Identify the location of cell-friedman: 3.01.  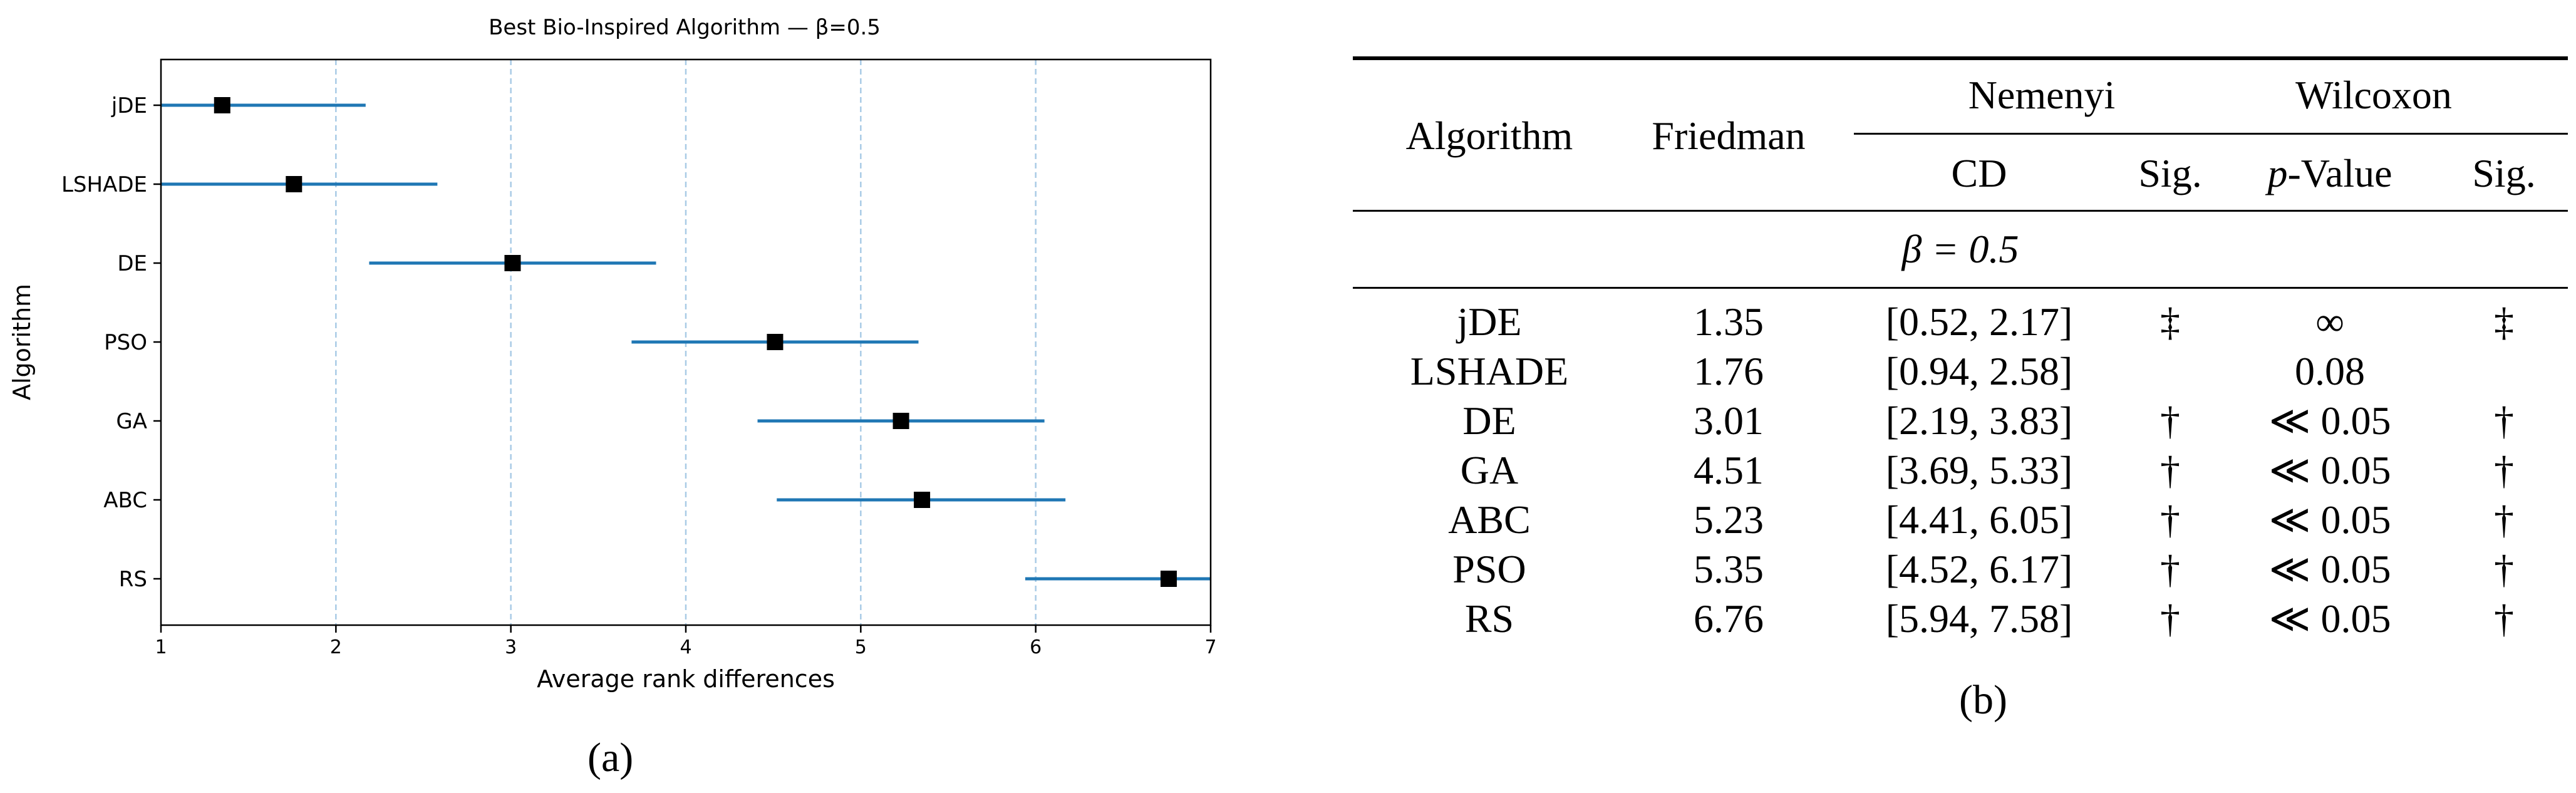
(1729, 420).